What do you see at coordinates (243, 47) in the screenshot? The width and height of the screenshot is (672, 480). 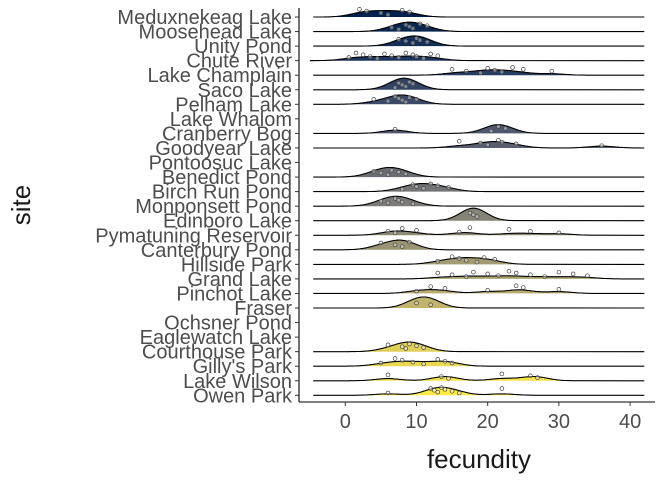 I see `y-tick-label: Unity Pond` at bounding box center [243, 47].